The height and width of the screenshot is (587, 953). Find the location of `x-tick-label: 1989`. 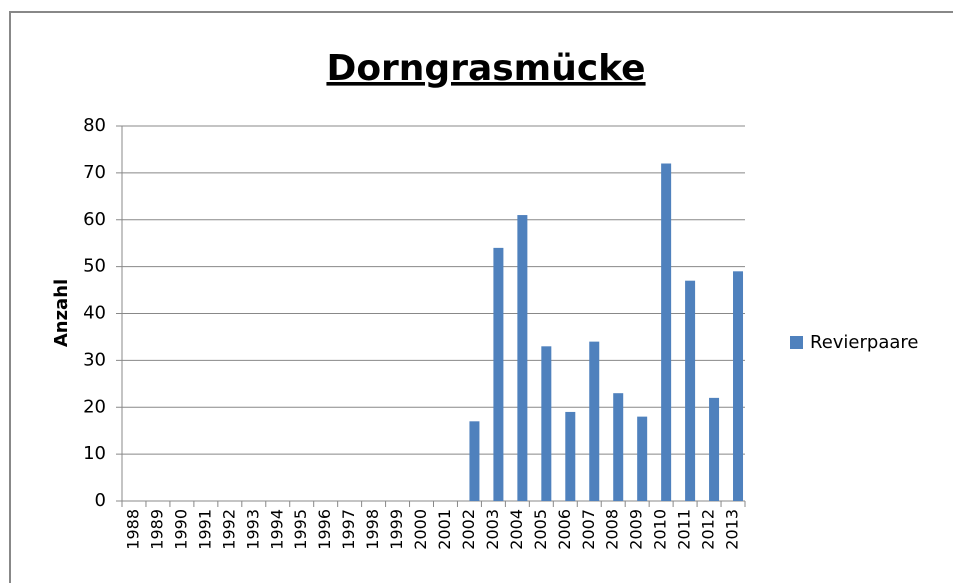

x-tick-label: 1989 is located at coordinates (156, 529).